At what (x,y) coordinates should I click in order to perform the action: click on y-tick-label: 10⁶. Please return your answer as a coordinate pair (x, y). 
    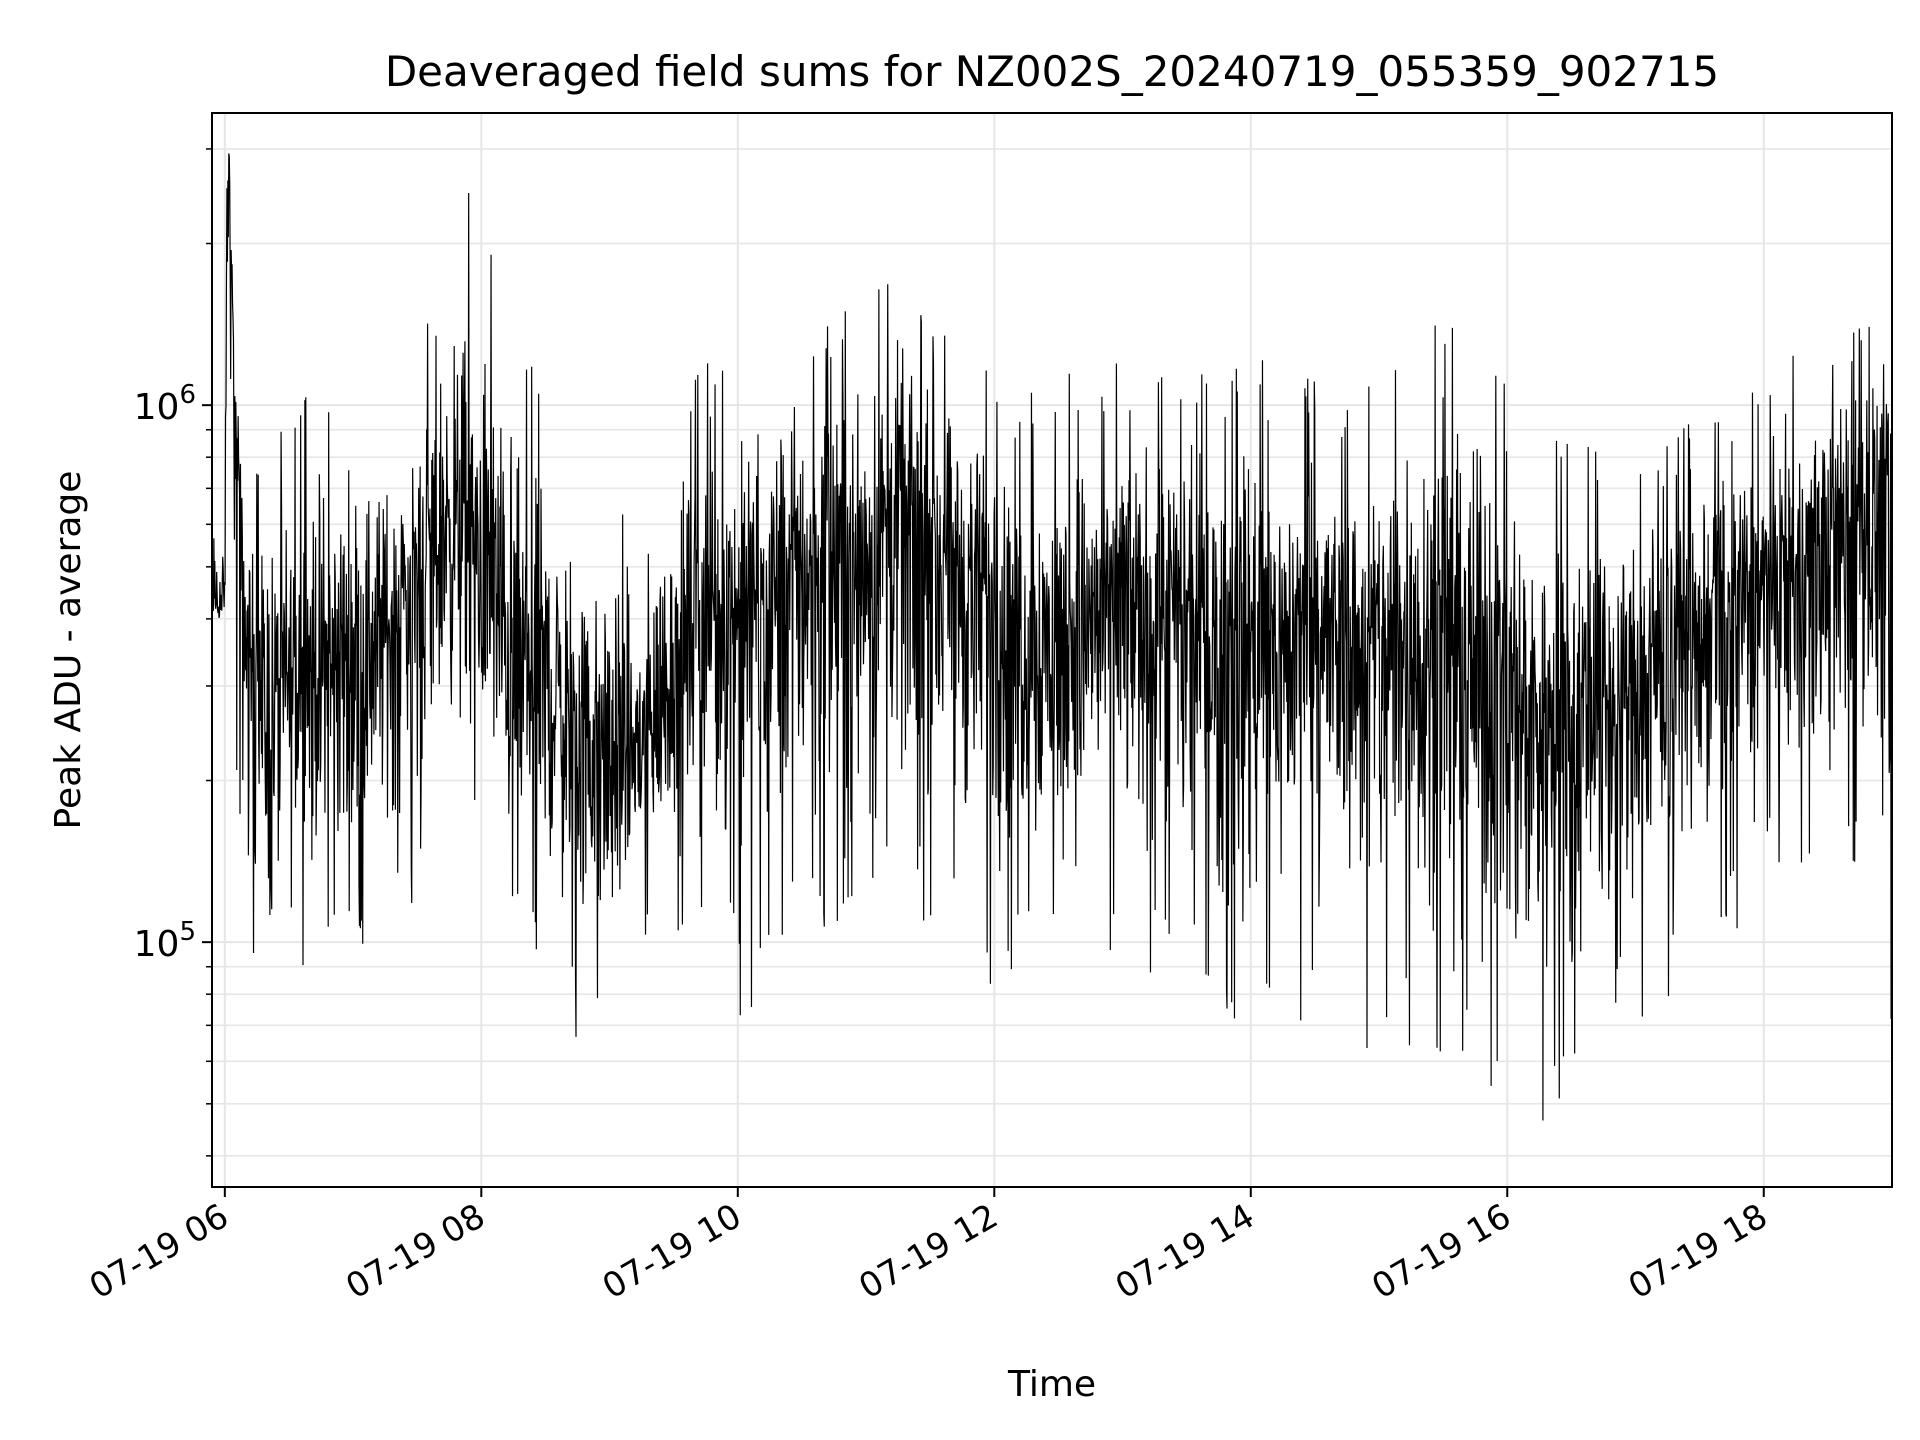
    Looking at the image, I should click on (165, 404).